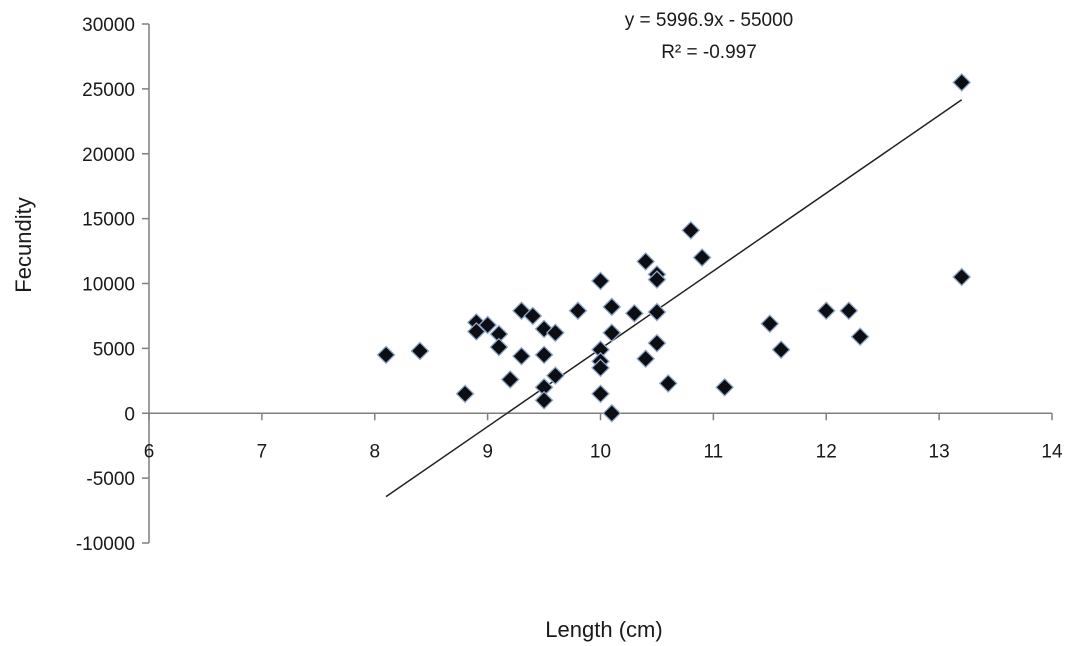 This screenshot has width=1078, height=646. What do you see at coordinates (23, 244) in the screenshot?
I see `y-axis-title: Fecundity` at bounding box center [23, 244].